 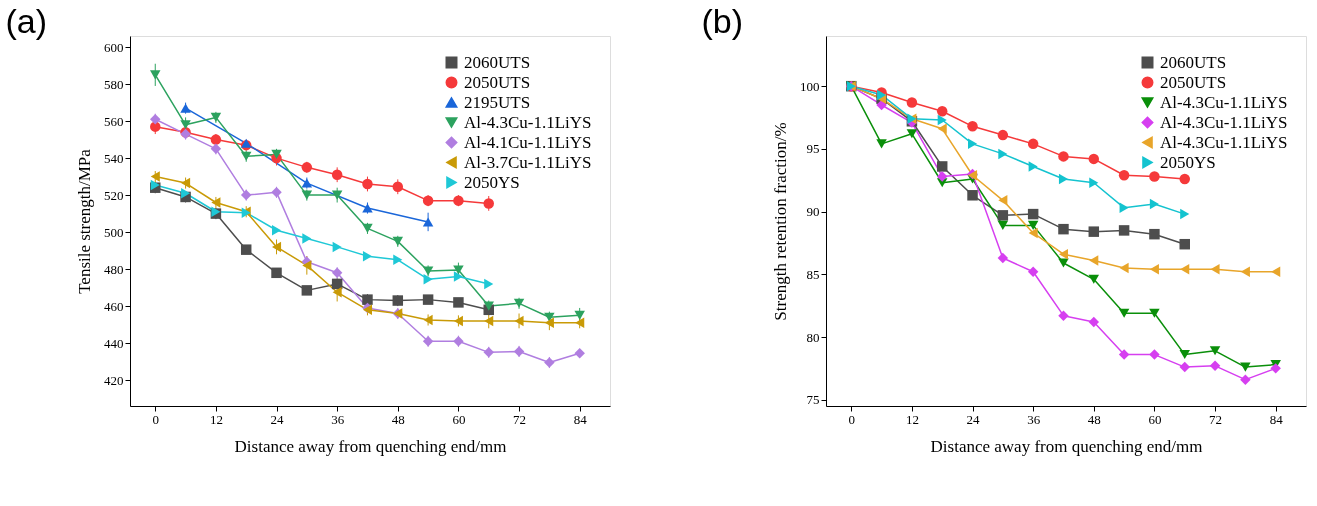 I want to click on y-tick-label: 440, so click(x=114, y=343).